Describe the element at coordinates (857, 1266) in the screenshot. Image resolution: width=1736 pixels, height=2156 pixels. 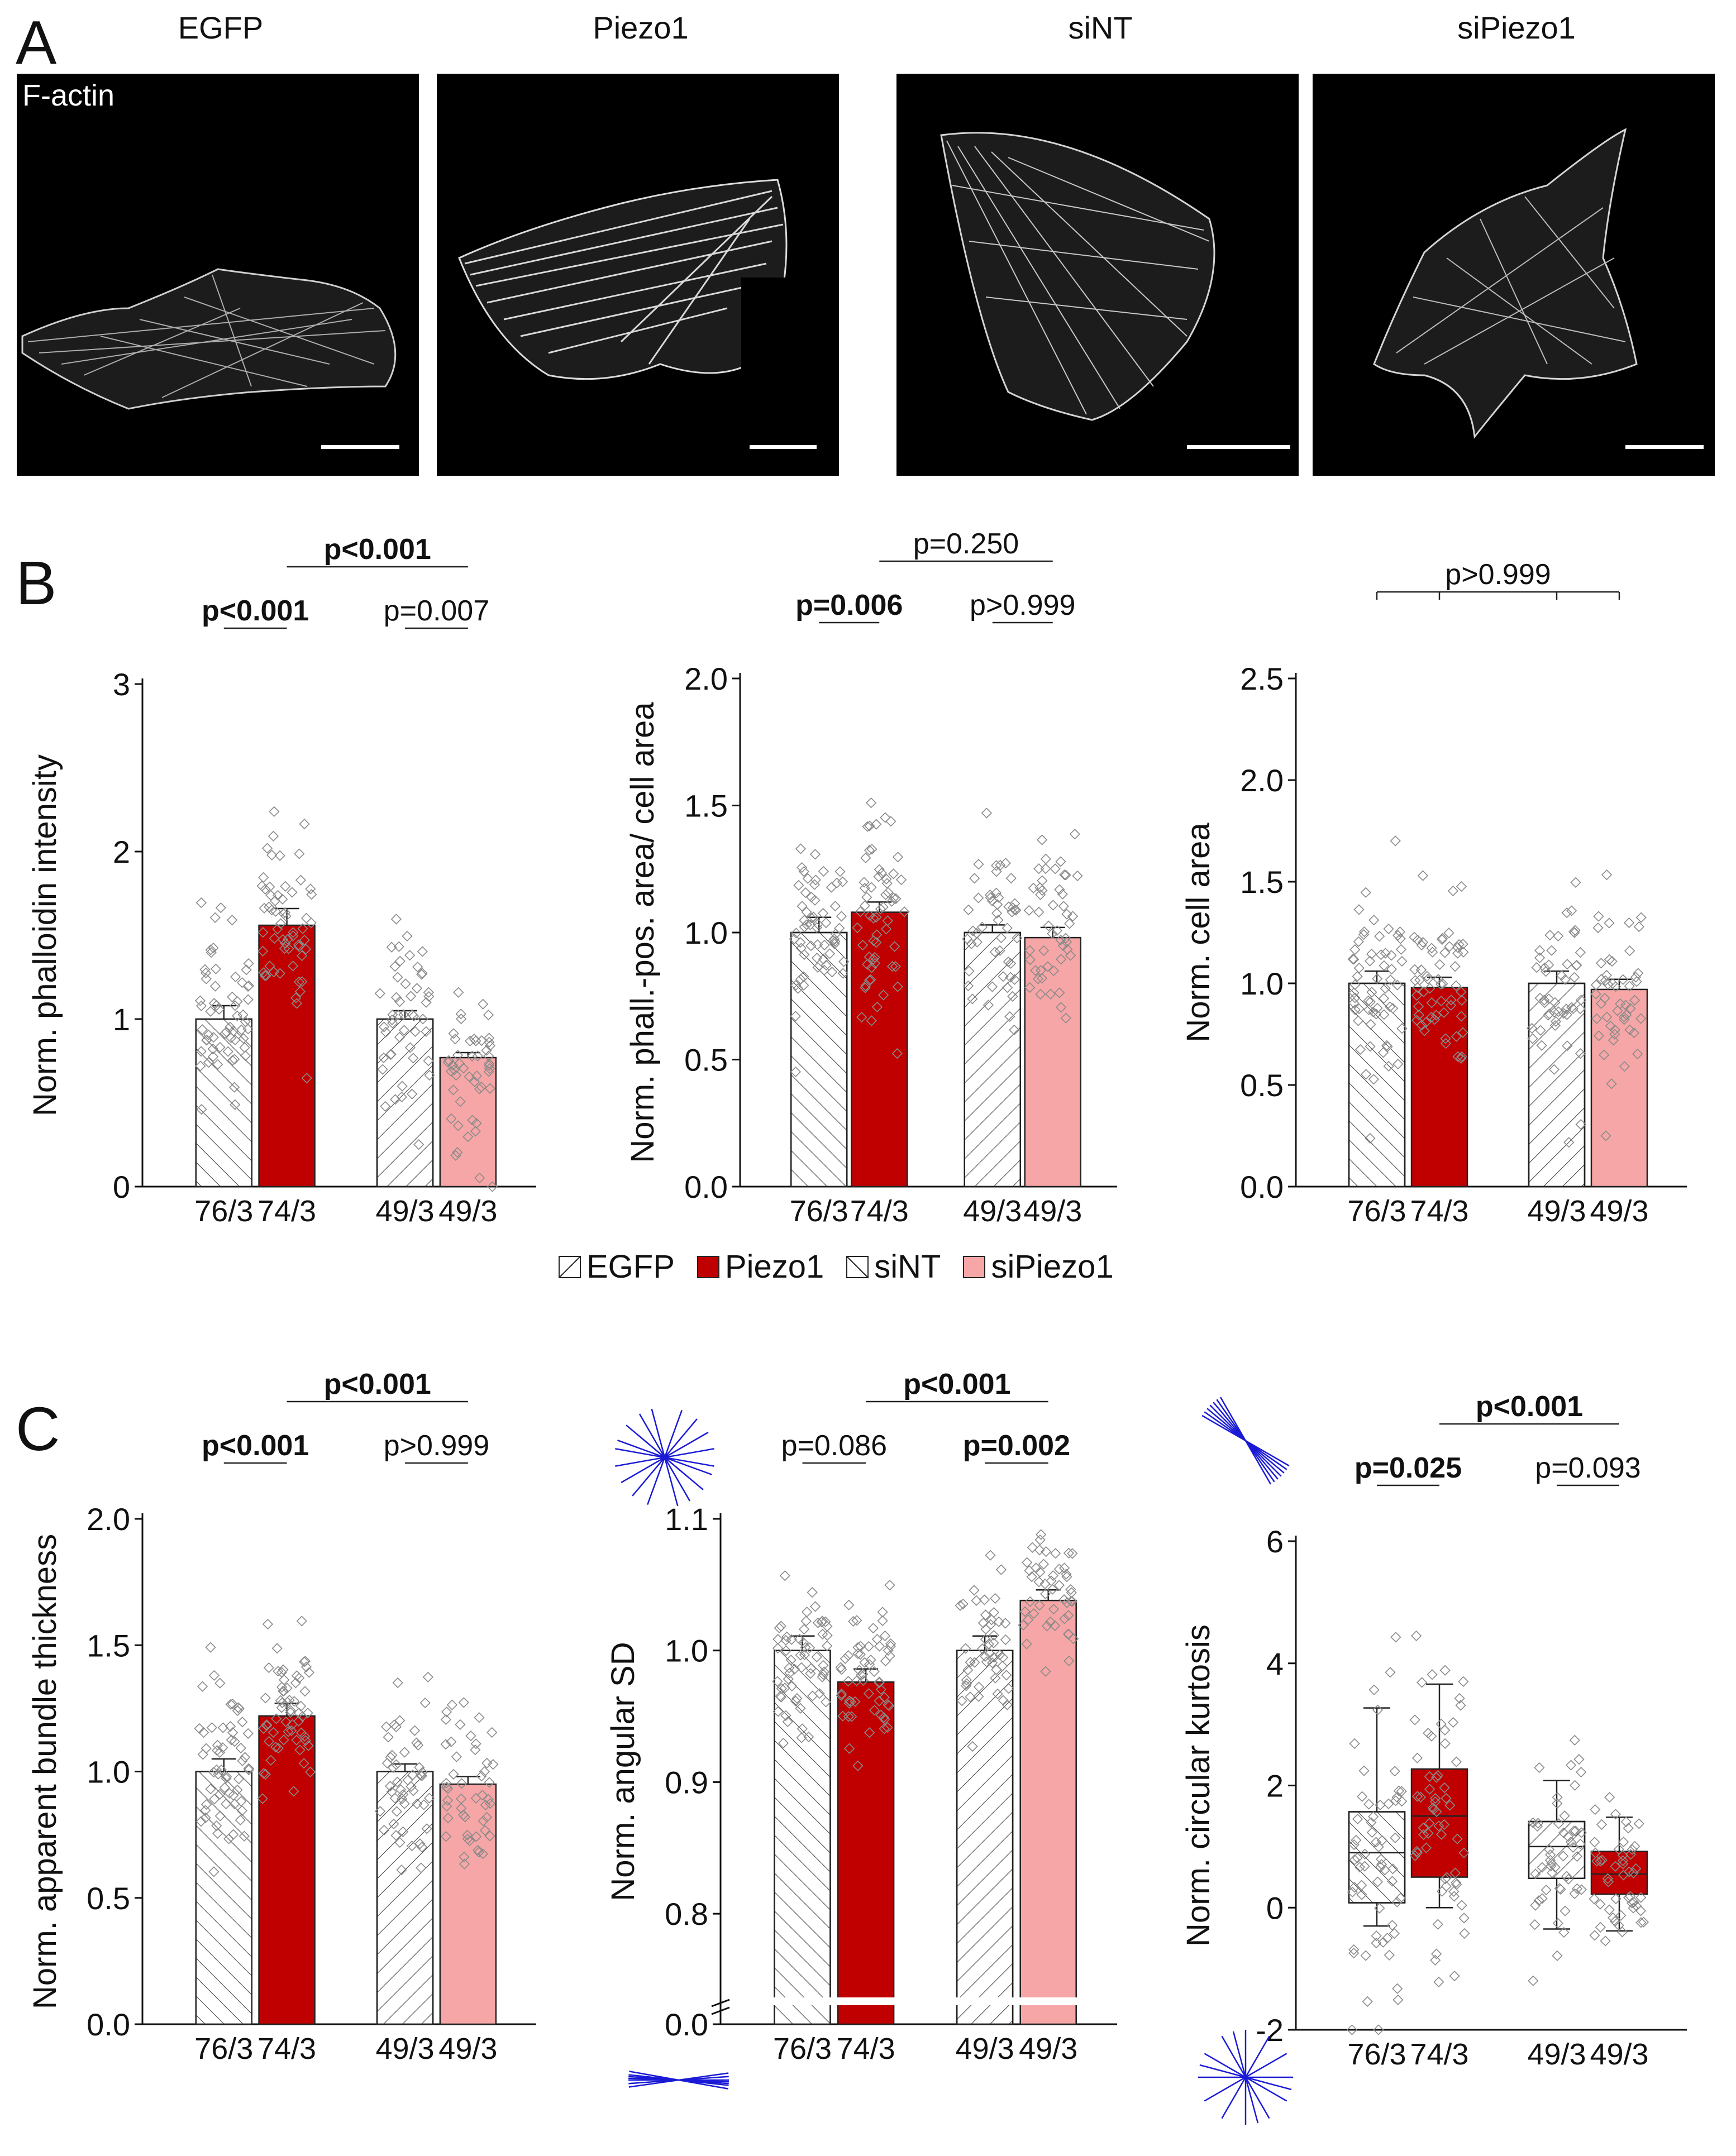
I see `legend-swatch-sint` at that location.